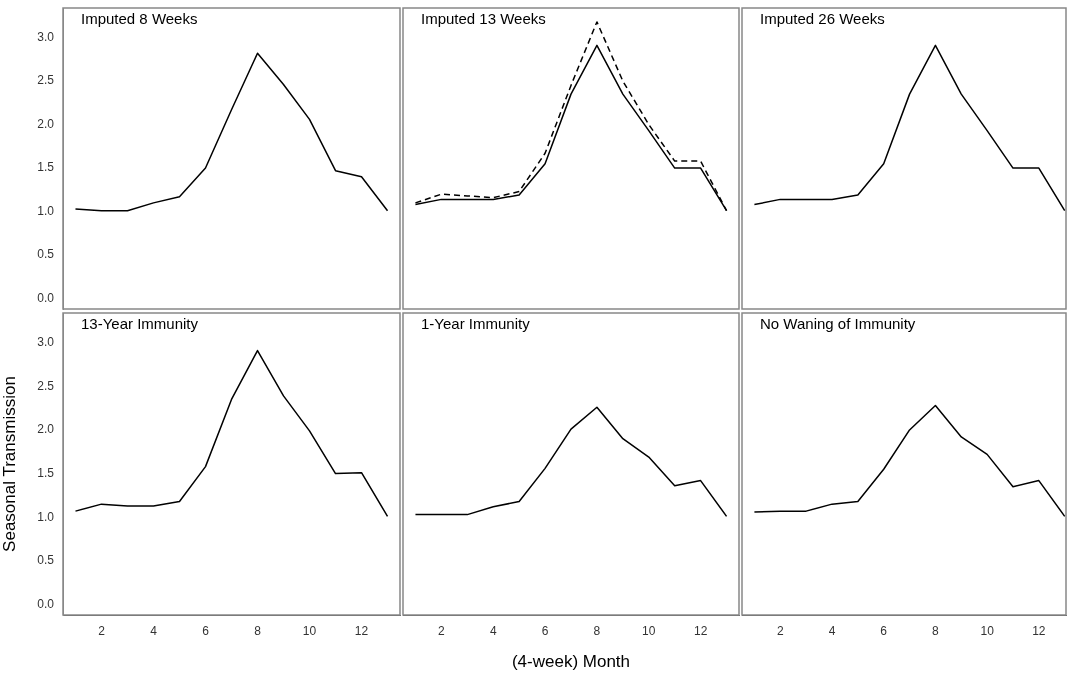  What do you see at coordinates (9, 464) in the screenshot?
I see `y-axis-title: Seasonal Transmission` at bounding box center [9, 464].